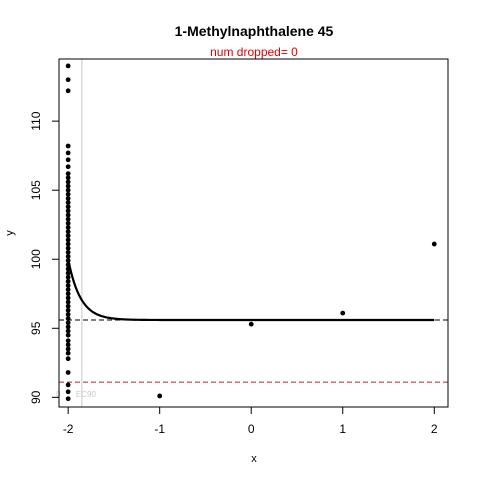 This screenshot has width=480, height=480. Describe the element at coordinates (36, 120) in the screenshot. I see `y-tick-label: 110` at that location.